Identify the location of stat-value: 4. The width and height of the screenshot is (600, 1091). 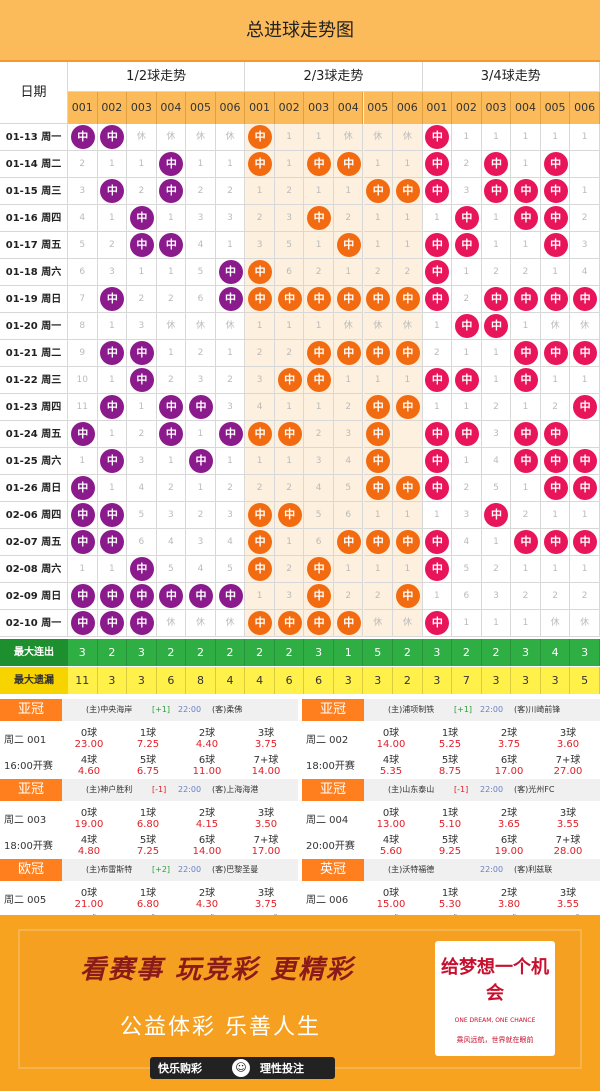
(231, 680).